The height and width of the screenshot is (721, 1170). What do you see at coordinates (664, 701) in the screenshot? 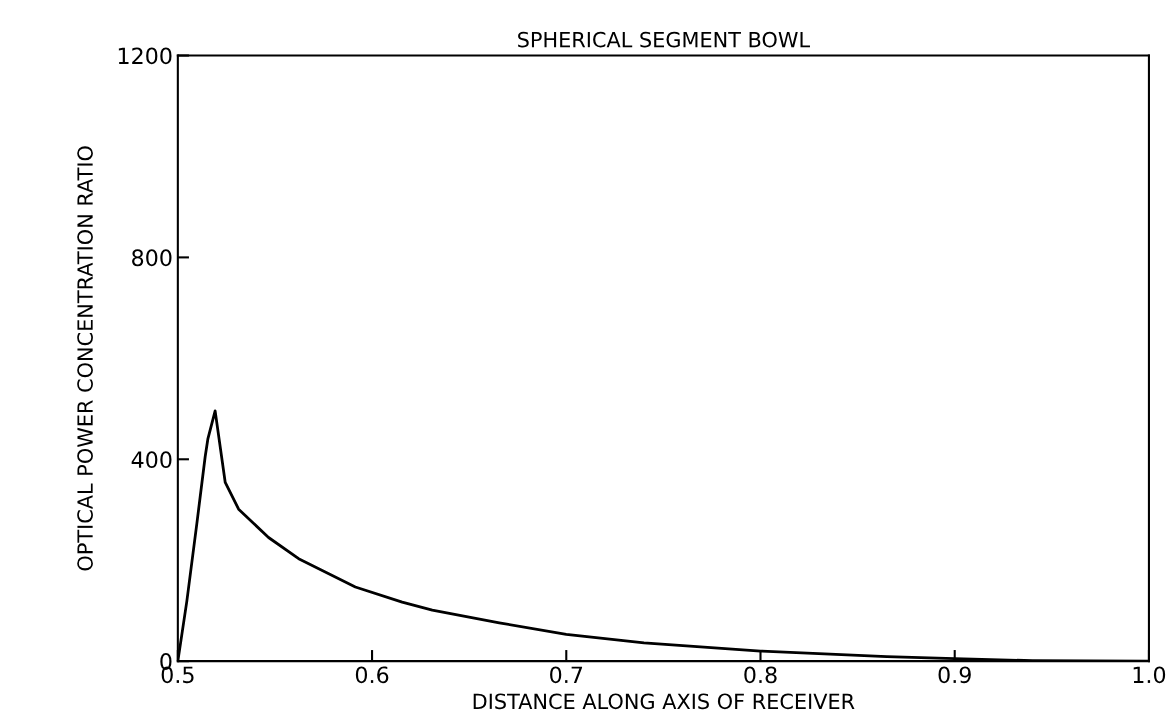
I see `x-axis-title: DISTANCE ALONG AXIS OF RECEIVER` at bounding box center [664, 701].